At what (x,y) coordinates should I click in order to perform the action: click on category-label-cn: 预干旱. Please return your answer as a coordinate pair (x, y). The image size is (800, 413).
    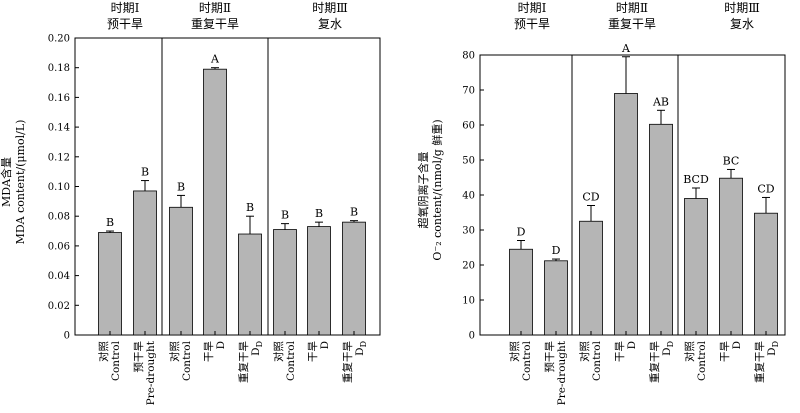
    Looking at the image, I should click on (139, 357).